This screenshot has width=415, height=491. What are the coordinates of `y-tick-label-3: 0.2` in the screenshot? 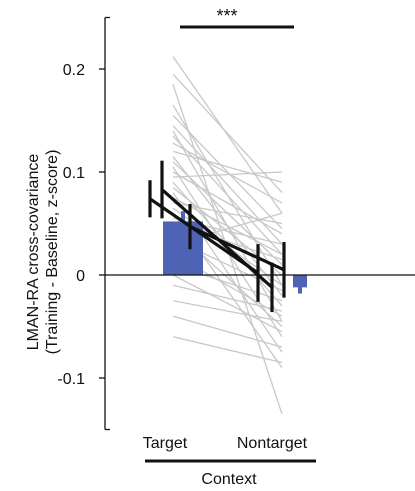 It's located at (74, 70).